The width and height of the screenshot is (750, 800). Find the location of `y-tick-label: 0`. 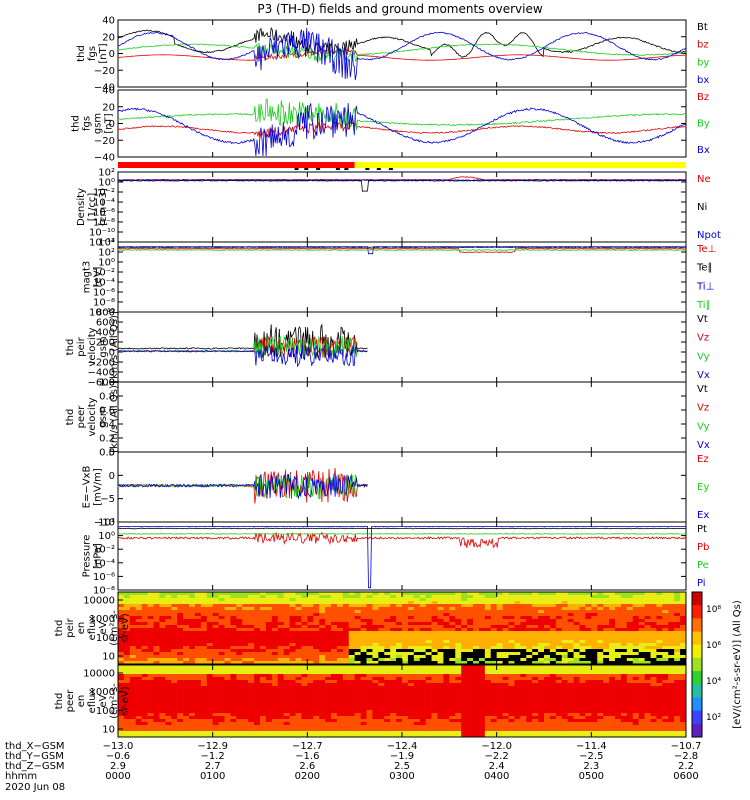

y-tick-label: 0 is located at coordinates (112, 476).